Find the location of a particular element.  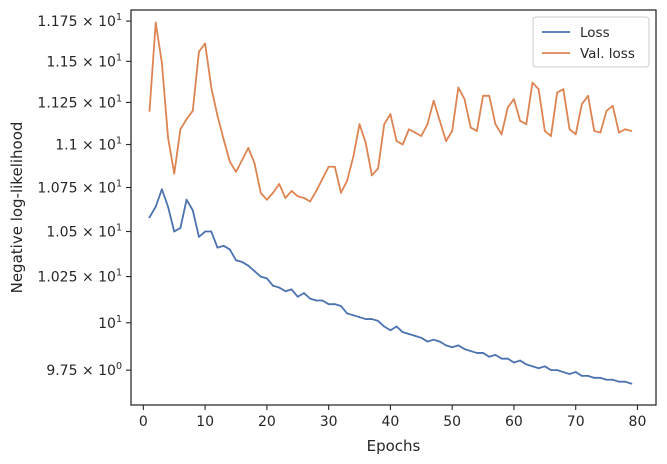

x-tick-label: 80 is located at coordinates (638, 422).